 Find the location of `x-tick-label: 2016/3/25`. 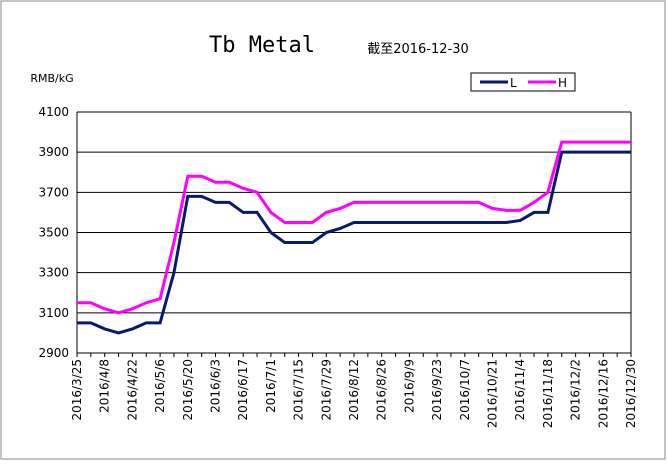

x-tick-label: 2016/3/25 is located at coordinates (77, 390).